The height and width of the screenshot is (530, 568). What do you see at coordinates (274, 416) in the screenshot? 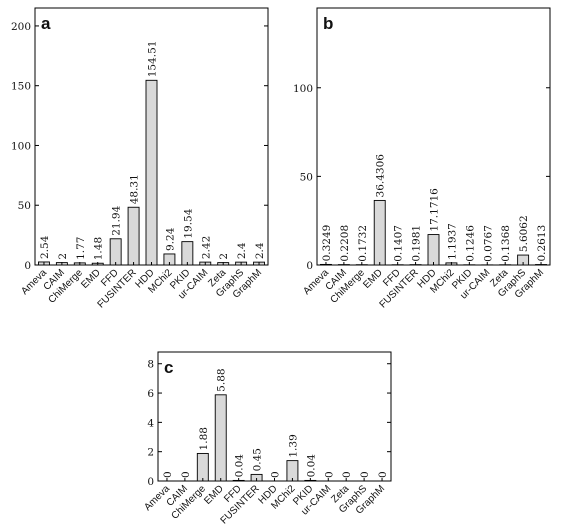
I see `plot-frame` at bounding box center [274, 416].